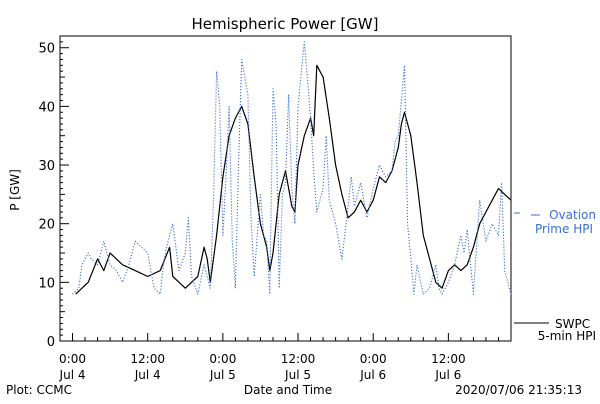  I want to click on chart-title: Hemispheric Power [GW], so click(285, 24).